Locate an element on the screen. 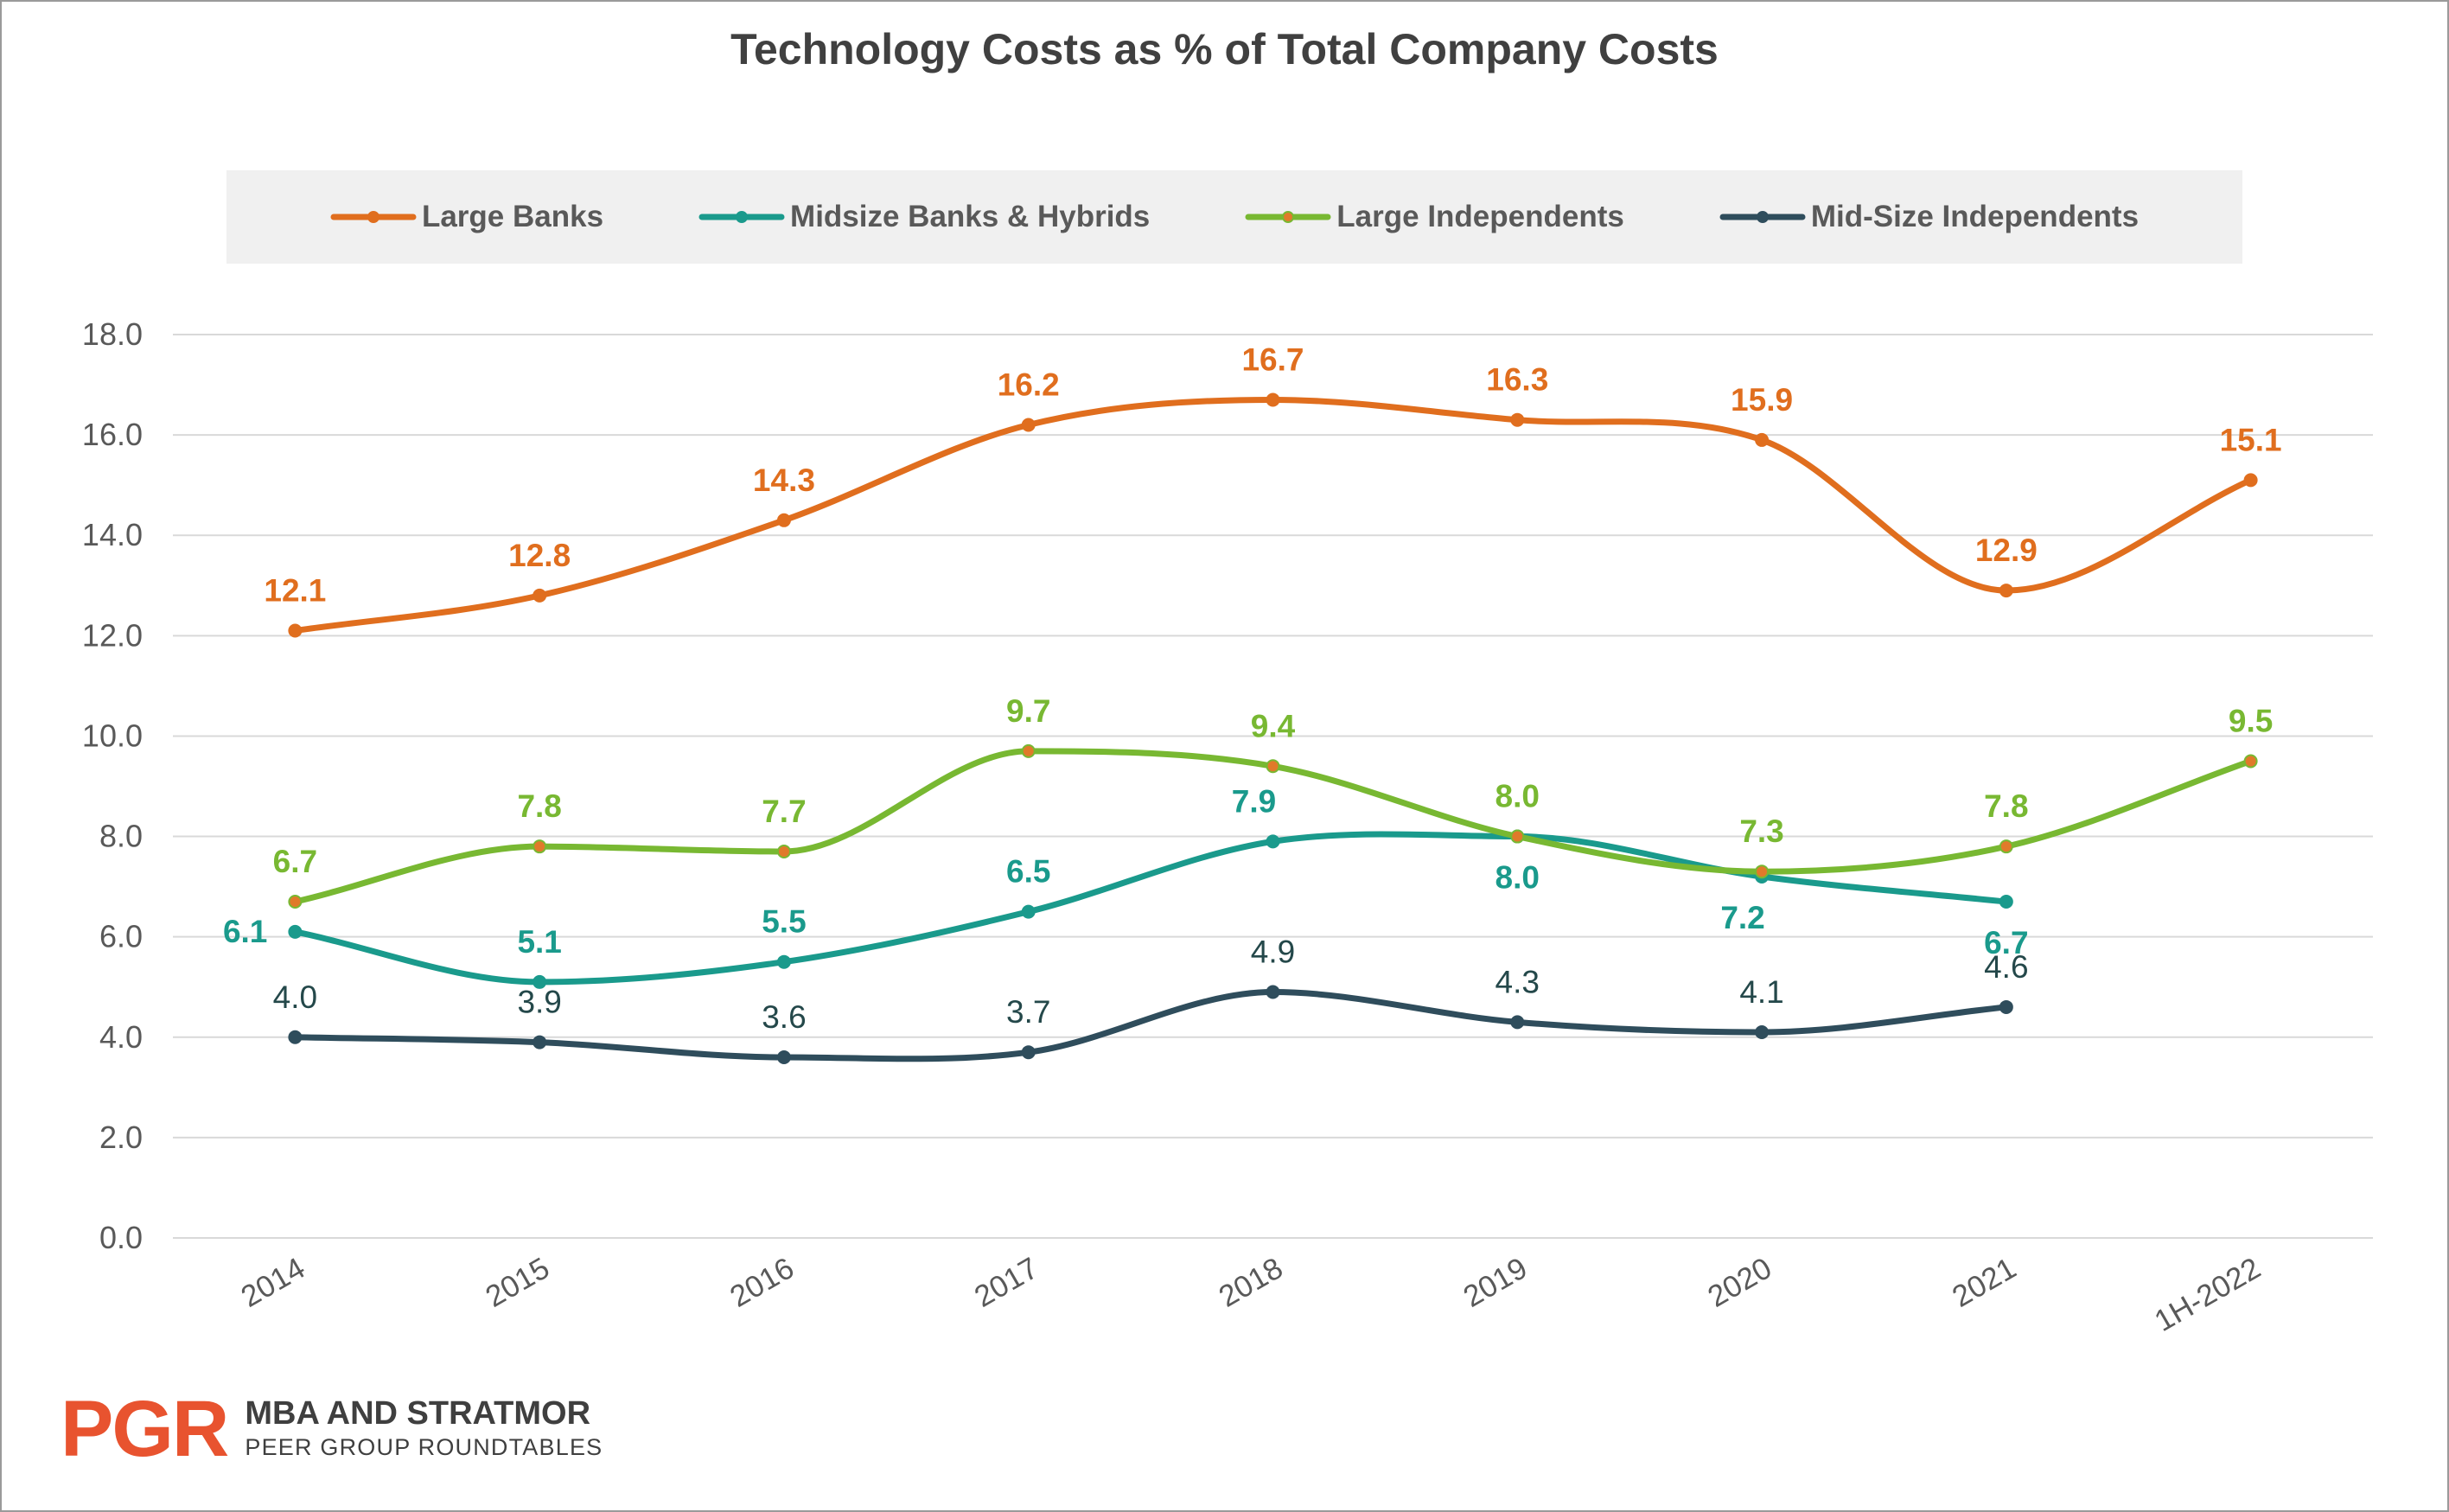 The height and width of the screenshot is (1512, 2449). y-tick-label: 8.0 is located at coordinates (121, 837).